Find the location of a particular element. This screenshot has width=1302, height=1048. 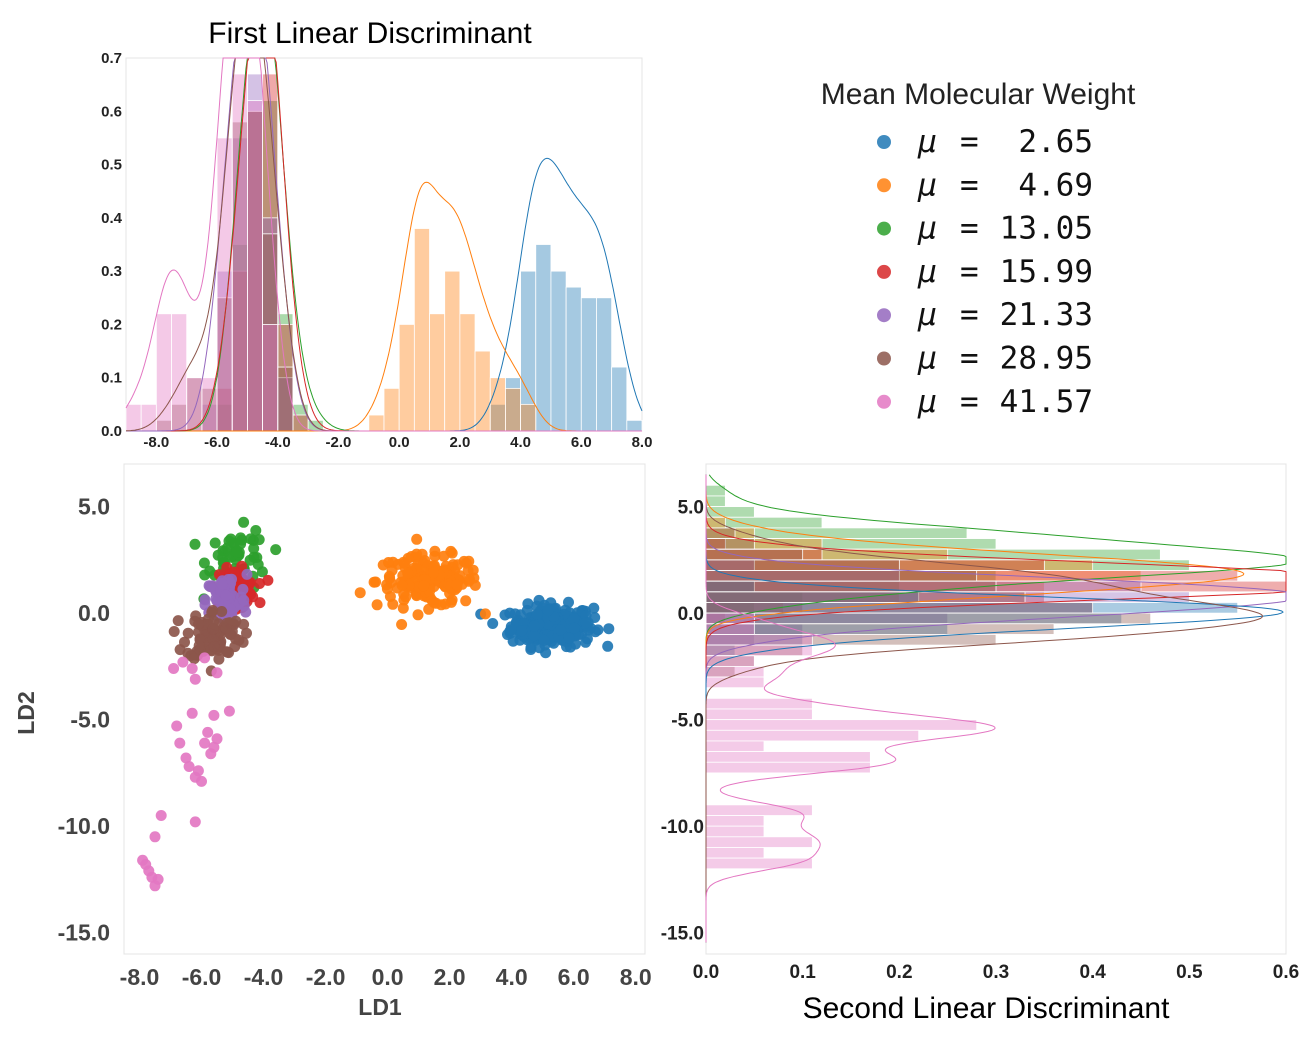

ld2-kde-curve-series6 is located at coordinates (850, 708).